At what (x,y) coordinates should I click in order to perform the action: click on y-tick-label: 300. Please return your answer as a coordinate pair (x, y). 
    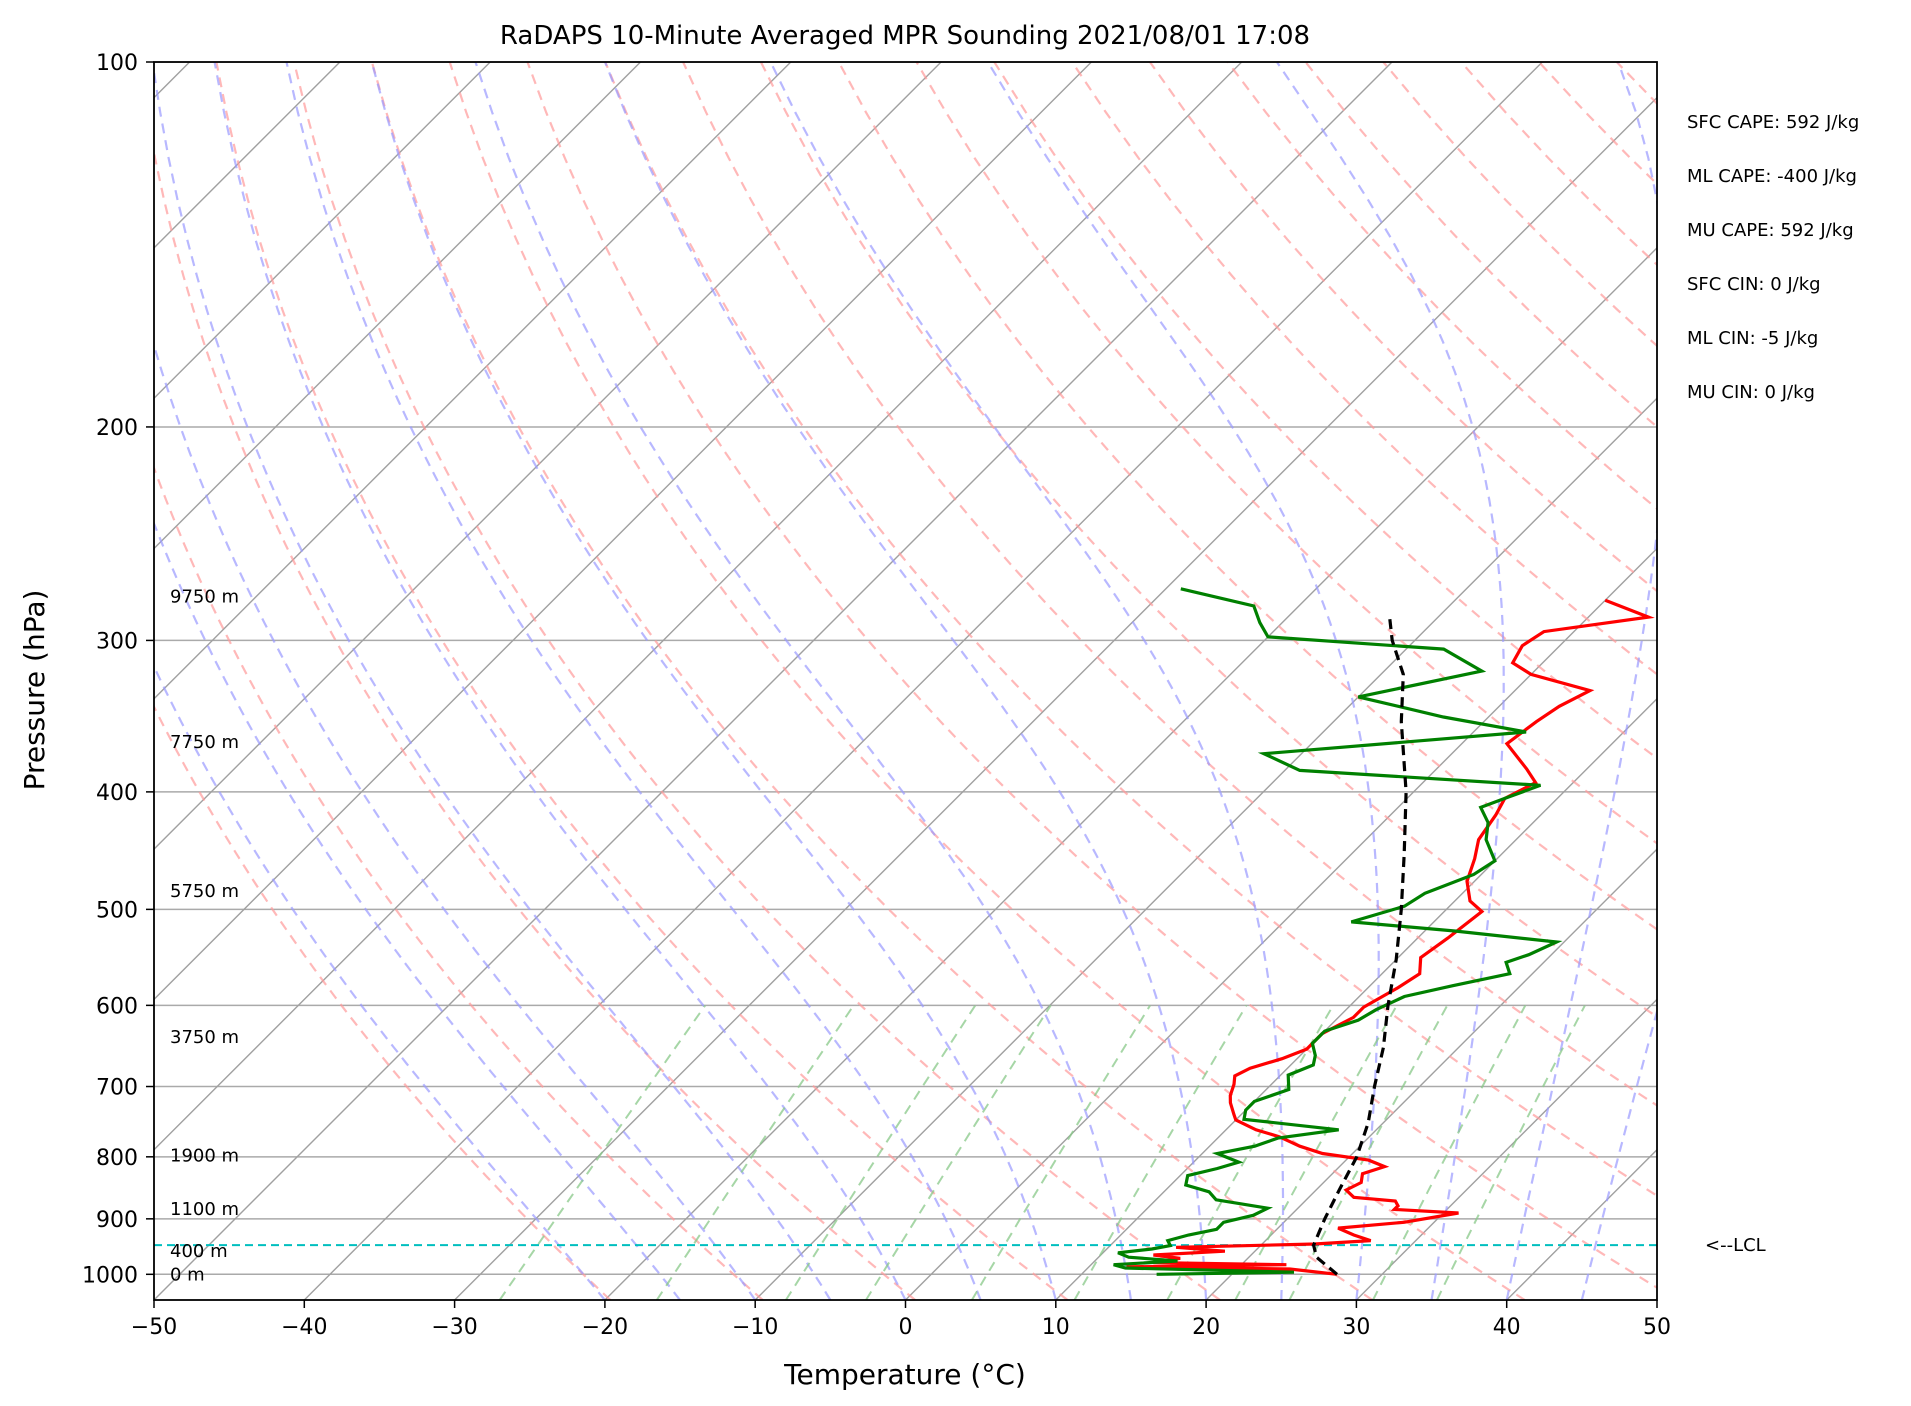
    Looking at the image, I should click on (117, 641).